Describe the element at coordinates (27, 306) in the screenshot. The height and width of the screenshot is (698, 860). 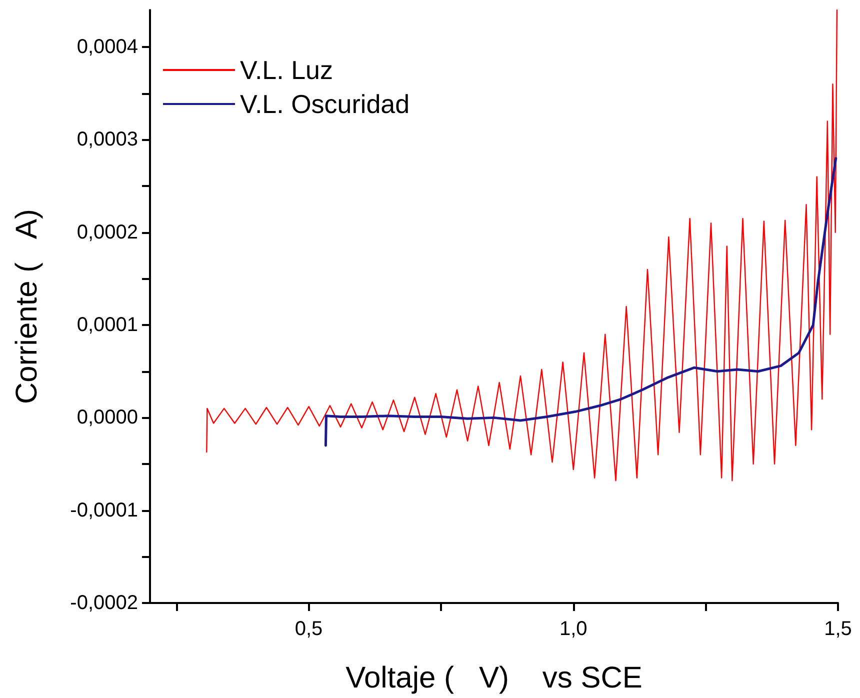
I see `y-axis-title: Corriente ( A)` at that location.